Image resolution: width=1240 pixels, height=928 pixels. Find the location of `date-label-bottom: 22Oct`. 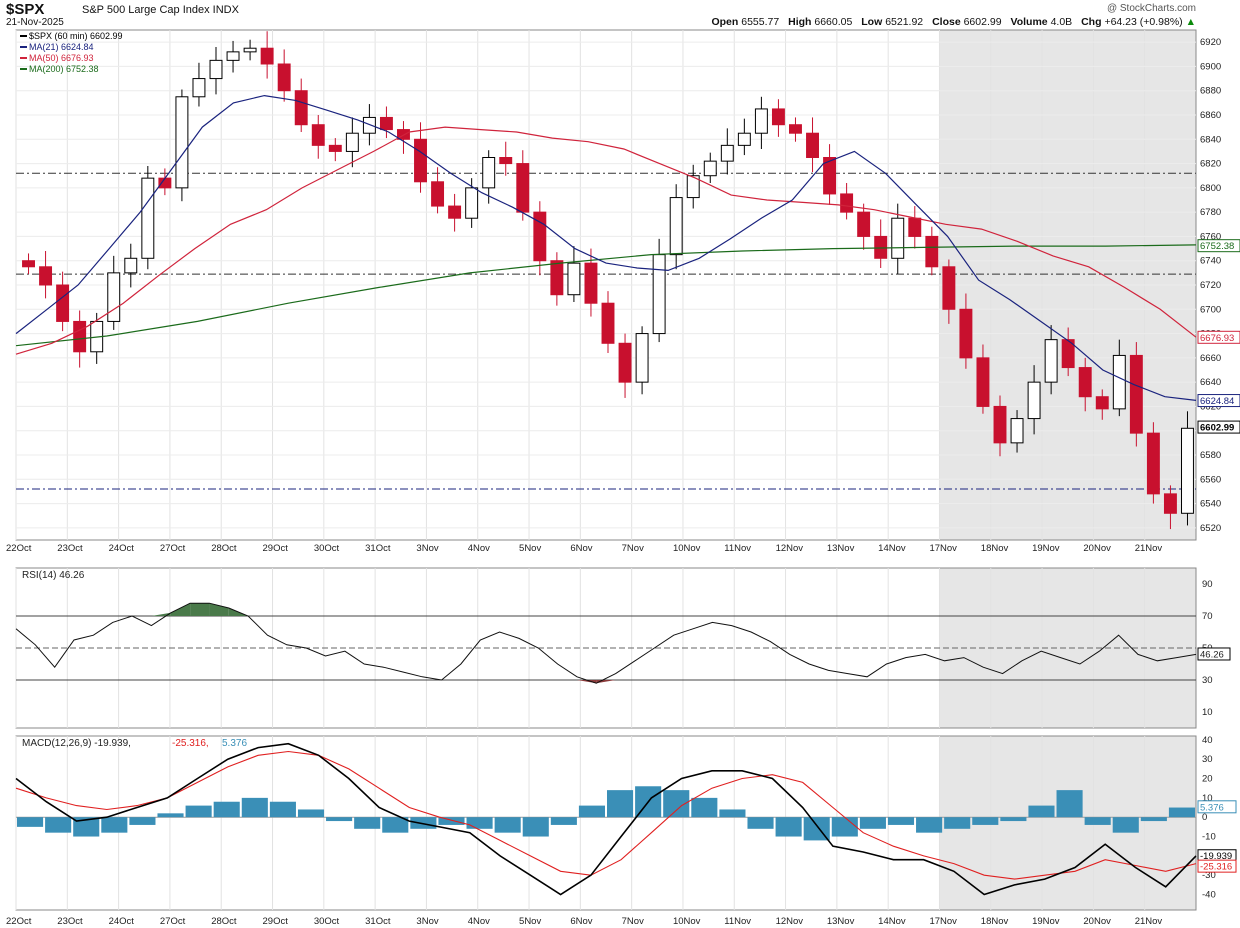

date-label-bottom: 22Oct is located at coordinates (19, 921).